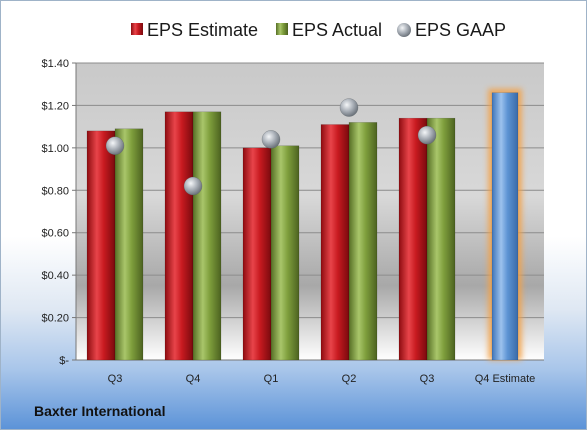 The height and width of the screenshot is (430, 587). I want to click on y-tick-label: $0.60, so click(55, 234).